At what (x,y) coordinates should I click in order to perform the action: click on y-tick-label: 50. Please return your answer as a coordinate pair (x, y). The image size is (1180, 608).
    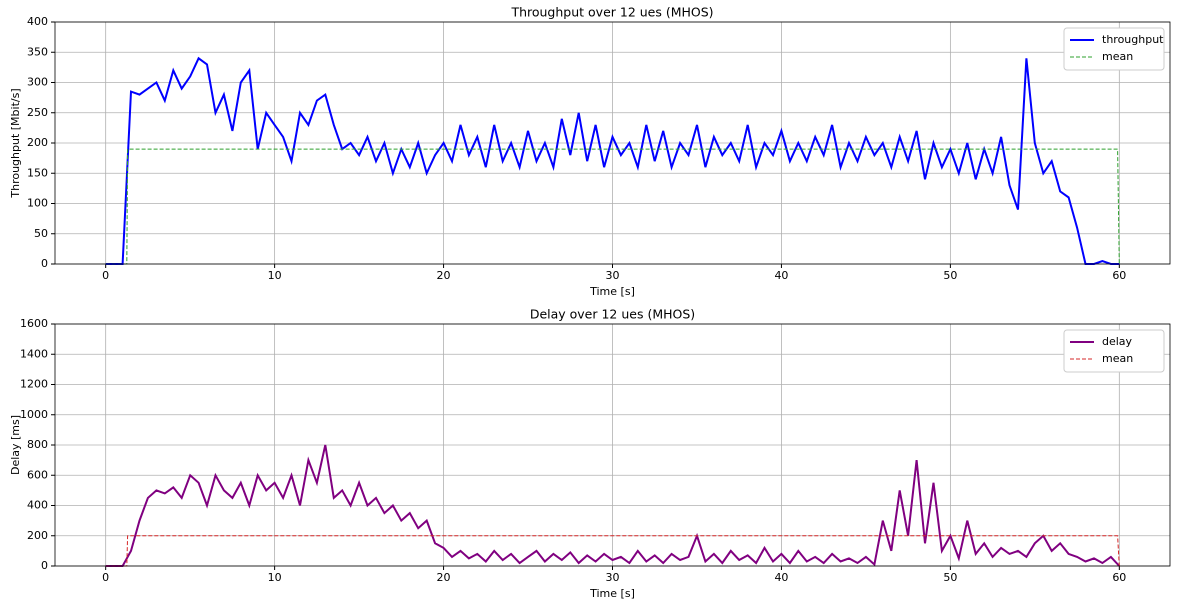
    Looking at the image, I should click on (41, 233).